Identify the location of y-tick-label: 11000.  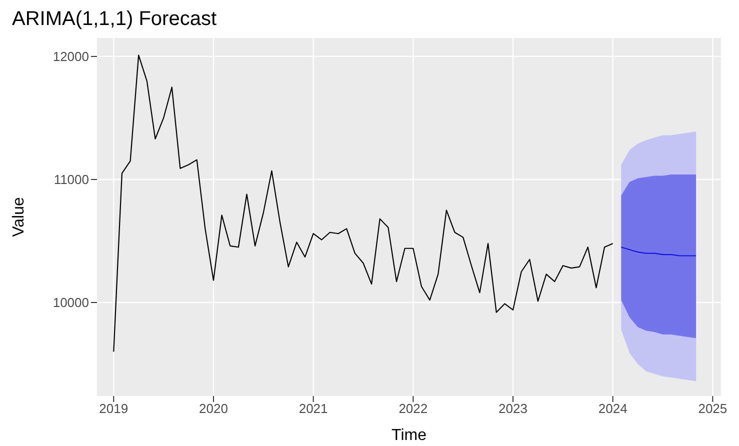
(71, 180).